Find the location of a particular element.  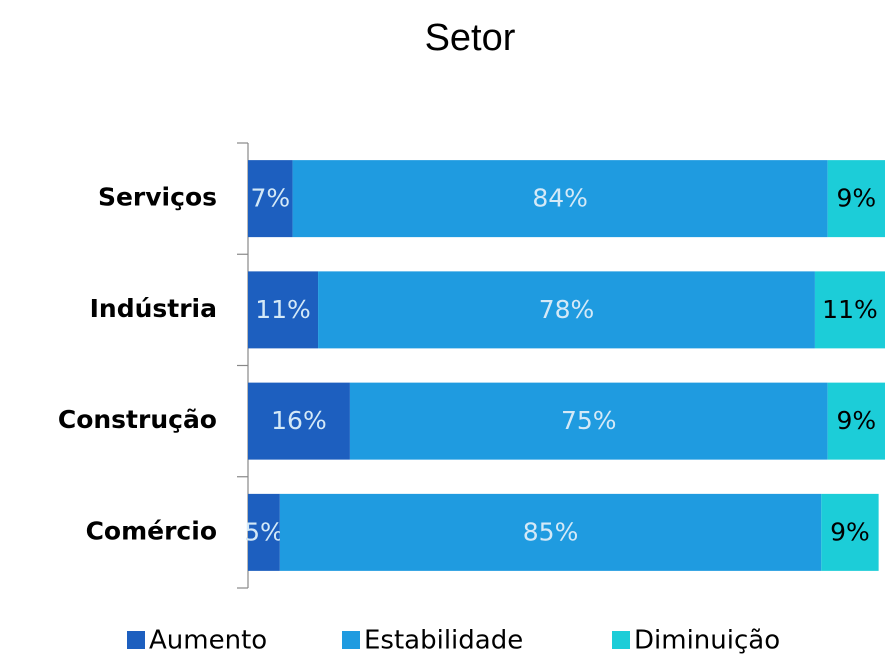

value-label: 16% is located at coordinates (299, 420).